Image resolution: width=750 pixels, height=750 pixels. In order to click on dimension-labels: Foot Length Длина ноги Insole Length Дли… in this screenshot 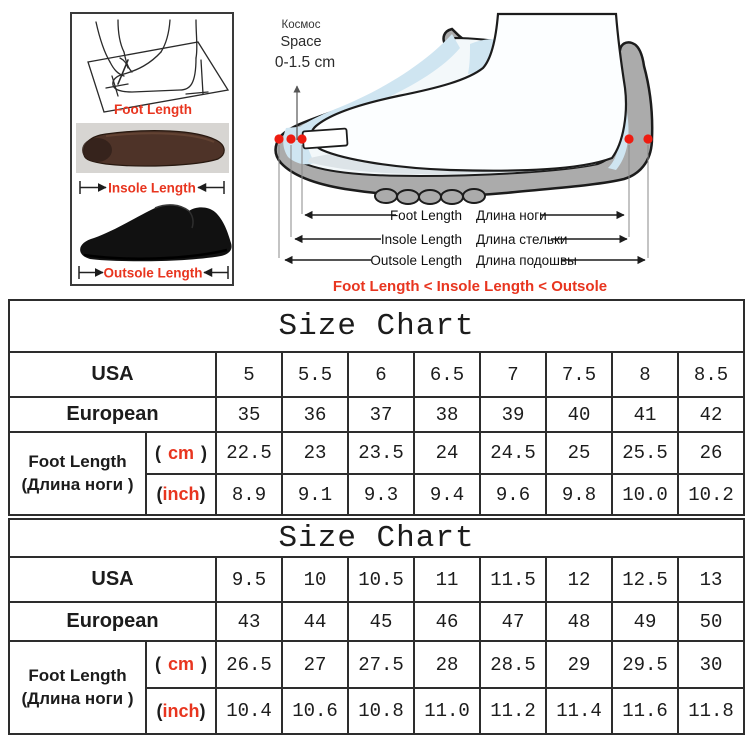, I will do `click(473, 238)`.